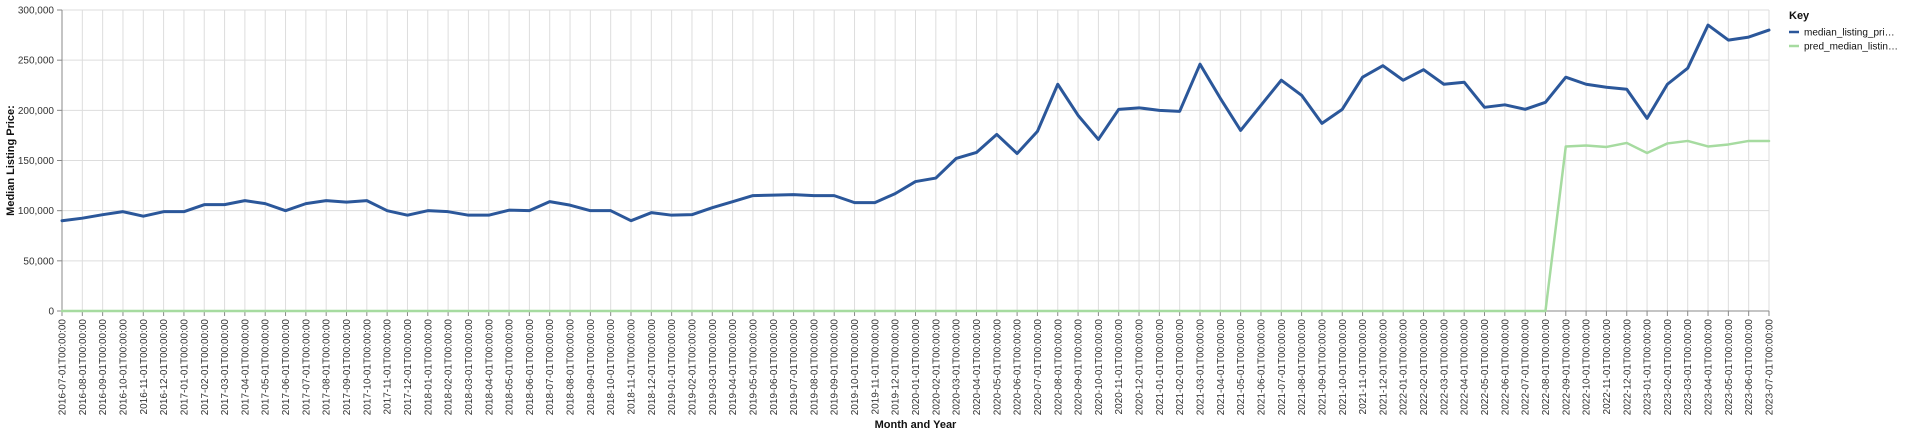  Describe the element at coordinates (916, 425) in the screenshot. I see `x-axis-title: Month and Year` at that location.